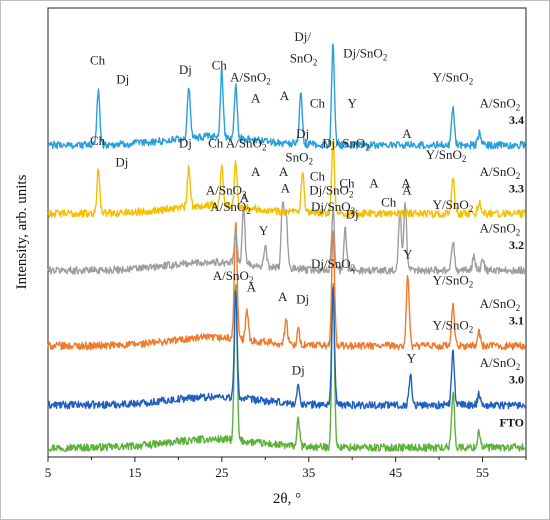 The height and width of the screenshot is (520, 550). What do you see at coordinates (286, 468) in the screenshot?
I see `x-axis: 5 15 25 35 45 55` at bounding box center [286, 468].